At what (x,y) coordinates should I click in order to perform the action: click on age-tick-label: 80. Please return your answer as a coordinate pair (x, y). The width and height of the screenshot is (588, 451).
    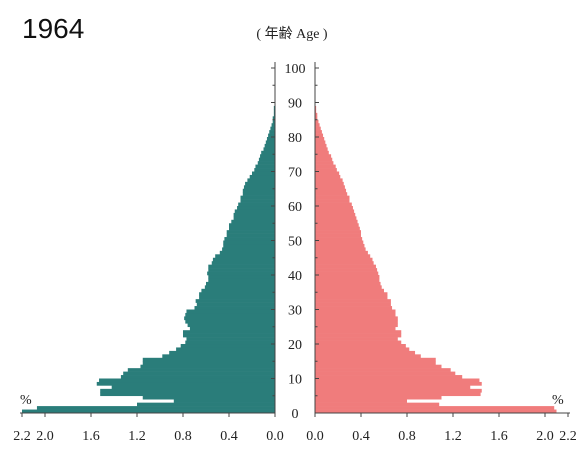
    Looking at the image, I should click on (295, 138).